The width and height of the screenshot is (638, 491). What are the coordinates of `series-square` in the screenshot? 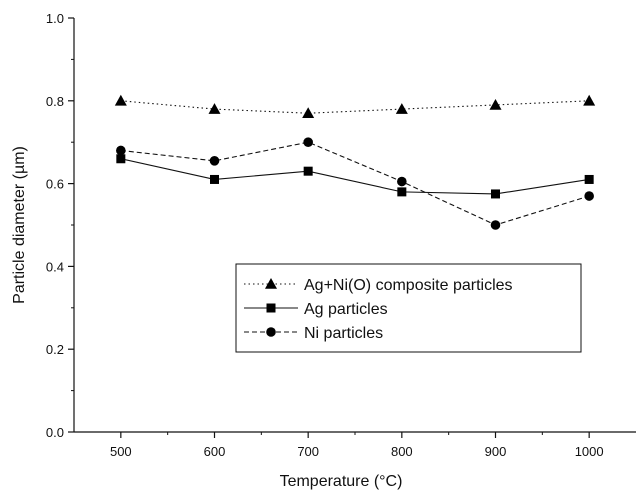 It's located at (355, 176).